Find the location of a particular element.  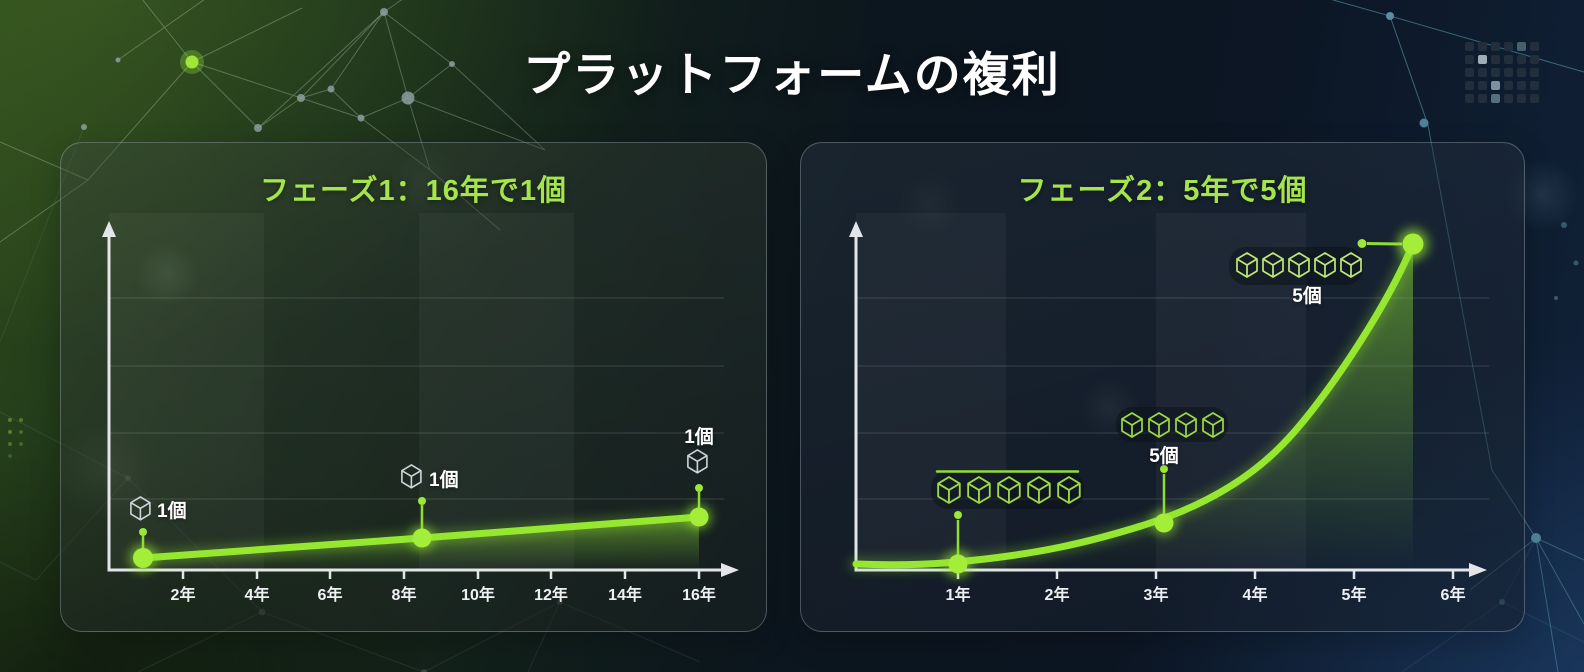

data-points is located at coordinates (420, 538).